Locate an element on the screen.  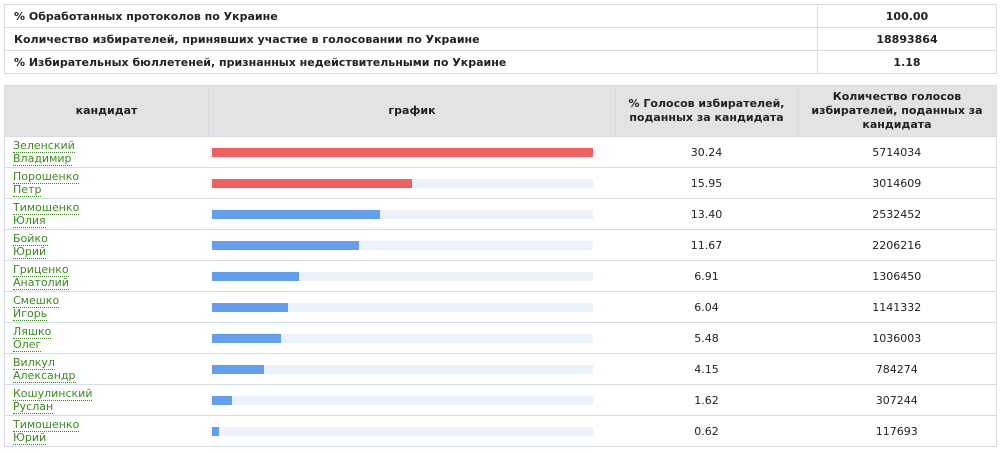
column-header-chart: график is located at coordinates (412, 111).